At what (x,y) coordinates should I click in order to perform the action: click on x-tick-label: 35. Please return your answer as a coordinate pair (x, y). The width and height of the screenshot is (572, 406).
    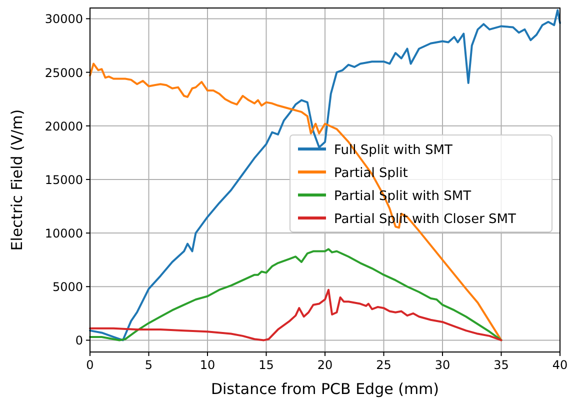
    Looking at the image, I should click on (501, 365).